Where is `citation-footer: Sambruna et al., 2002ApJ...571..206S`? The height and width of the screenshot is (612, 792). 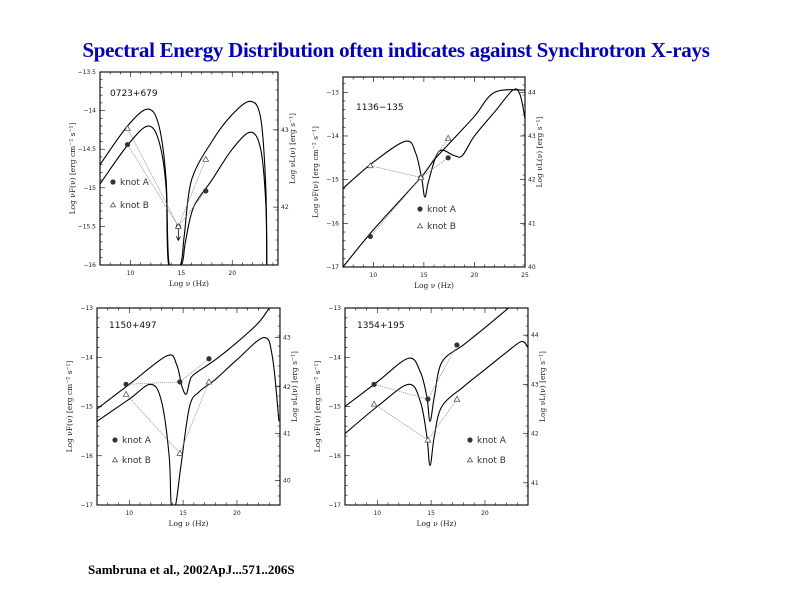 citation-footer: Sambruna et al., 2002ApJ...571..206S is located at coordinates (191, 569).